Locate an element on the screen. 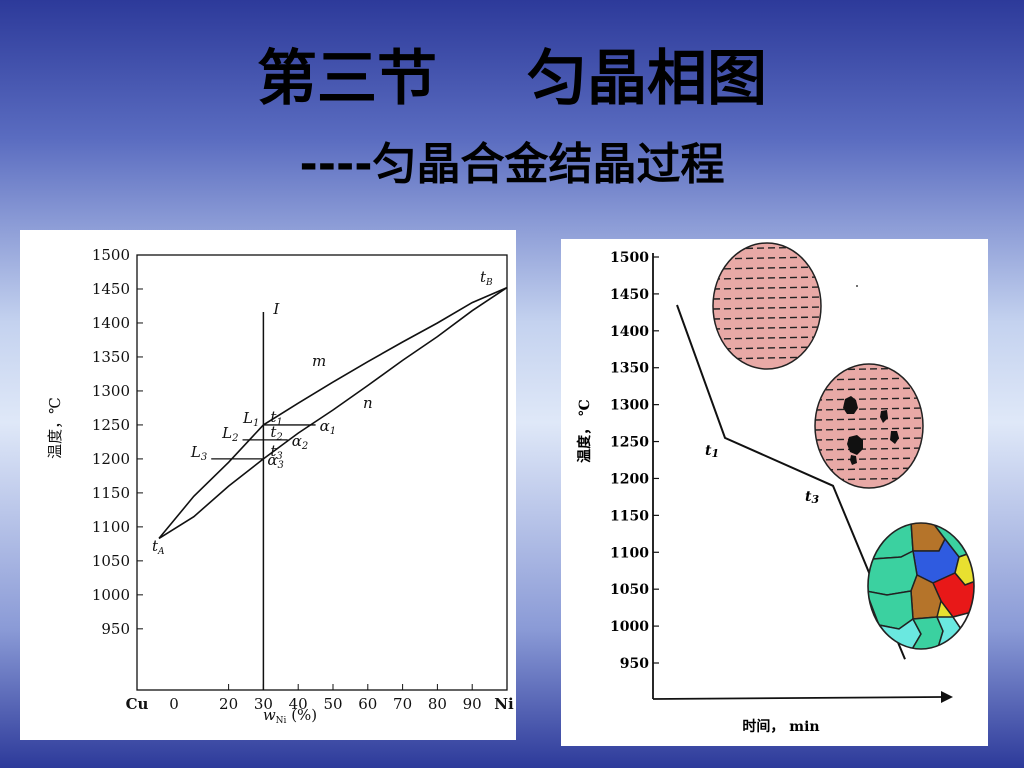  label-t3: t3 is located at coordinates (812, 497).